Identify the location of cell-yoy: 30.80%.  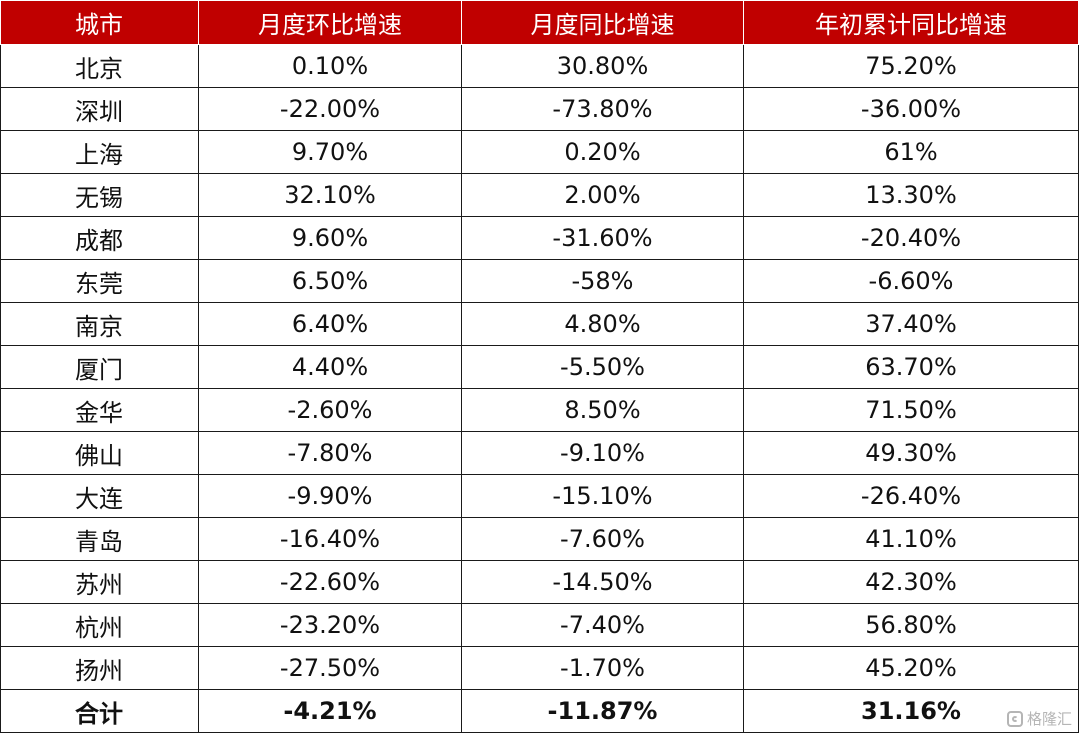
(602, 66).